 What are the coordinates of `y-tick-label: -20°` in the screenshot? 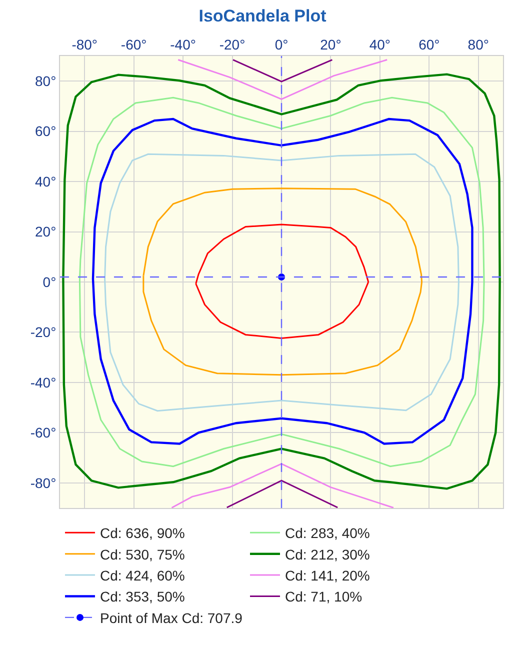 It's located at (43, 332).